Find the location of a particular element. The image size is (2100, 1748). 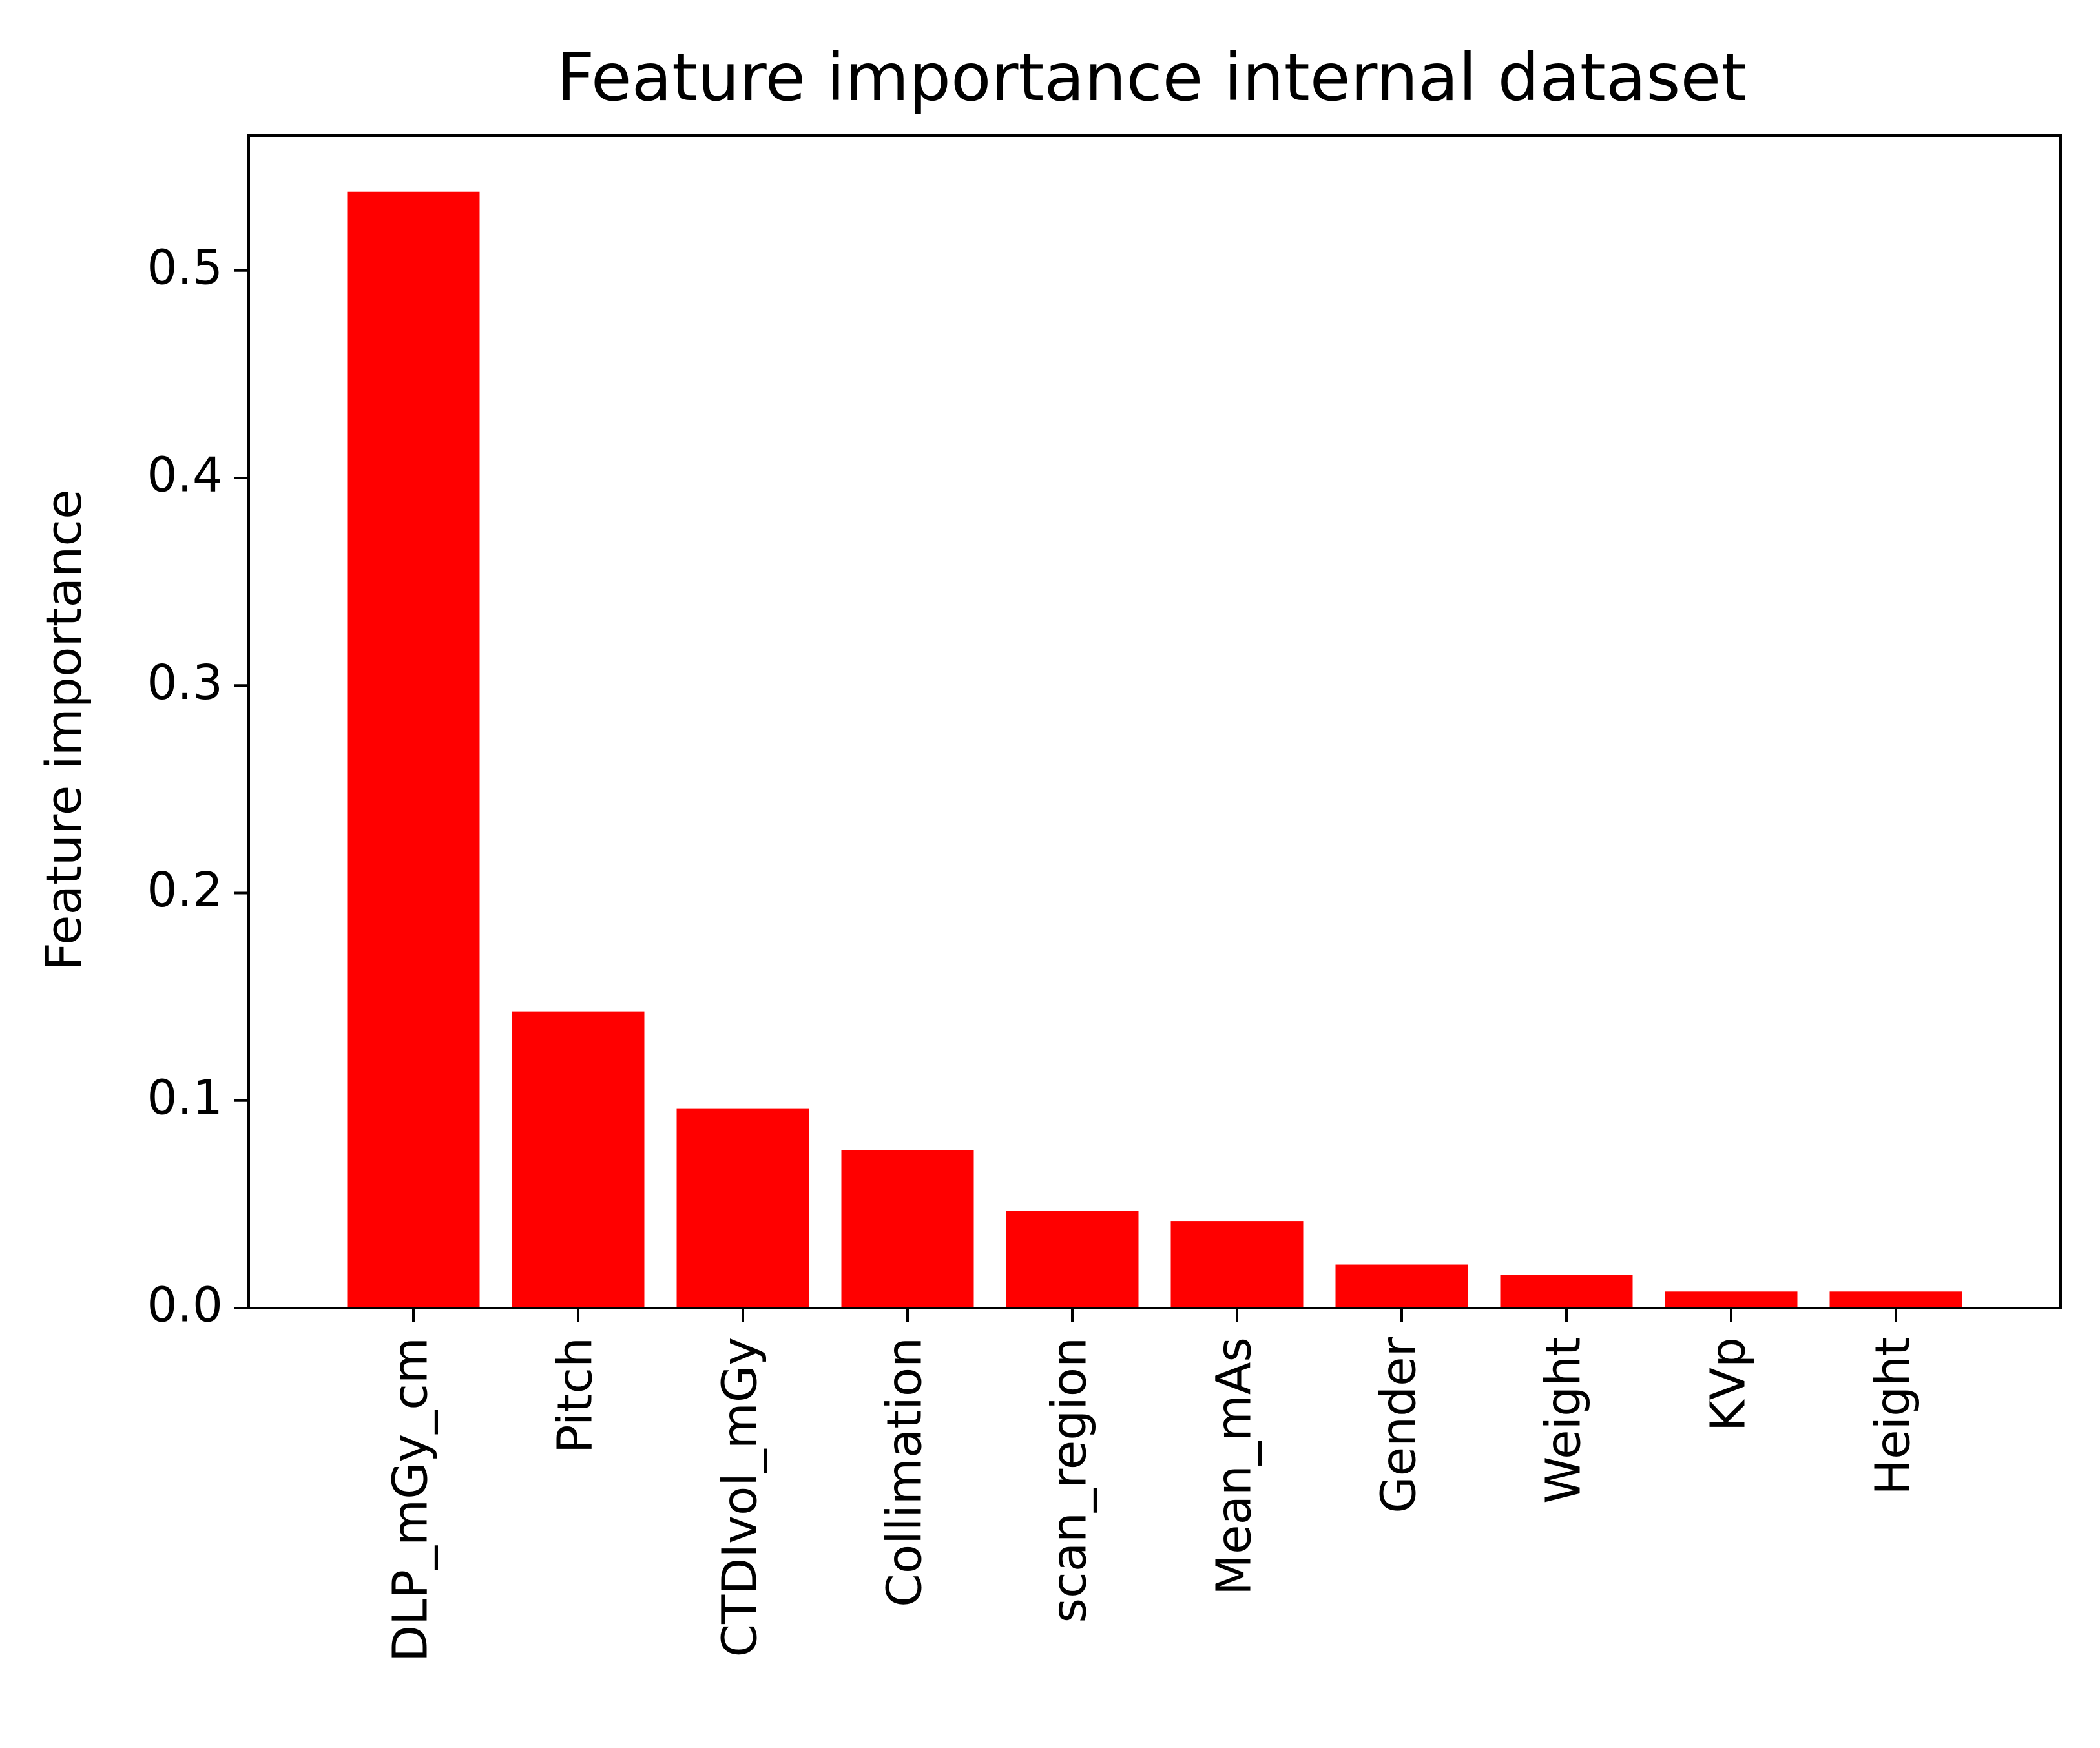

y-tick-label: 0.4 is located at coordinates (185, 476).